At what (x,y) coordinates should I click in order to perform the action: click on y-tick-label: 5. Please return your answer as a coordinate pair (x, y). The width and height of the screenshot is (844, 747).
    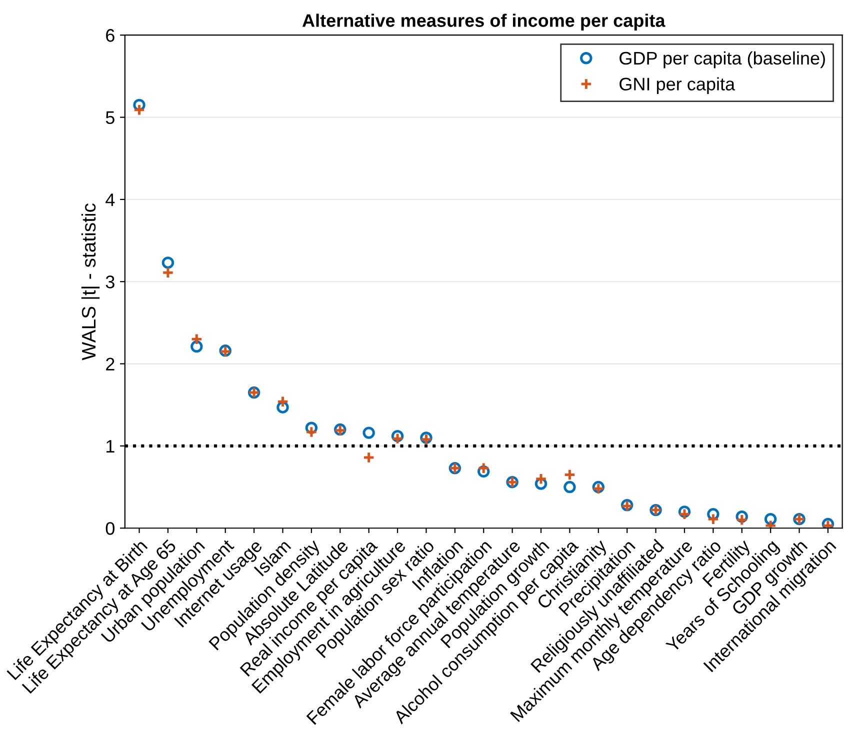
    Looking at the image, I should click on (110, 117).